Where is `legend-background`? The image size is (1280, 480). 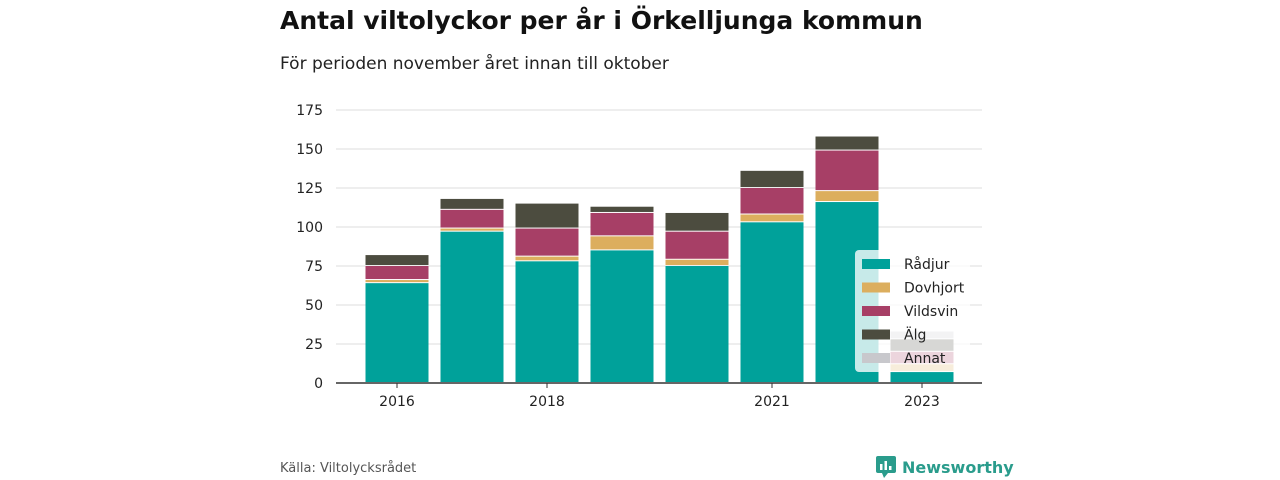
legend-background is located at coordinates (912, 311).